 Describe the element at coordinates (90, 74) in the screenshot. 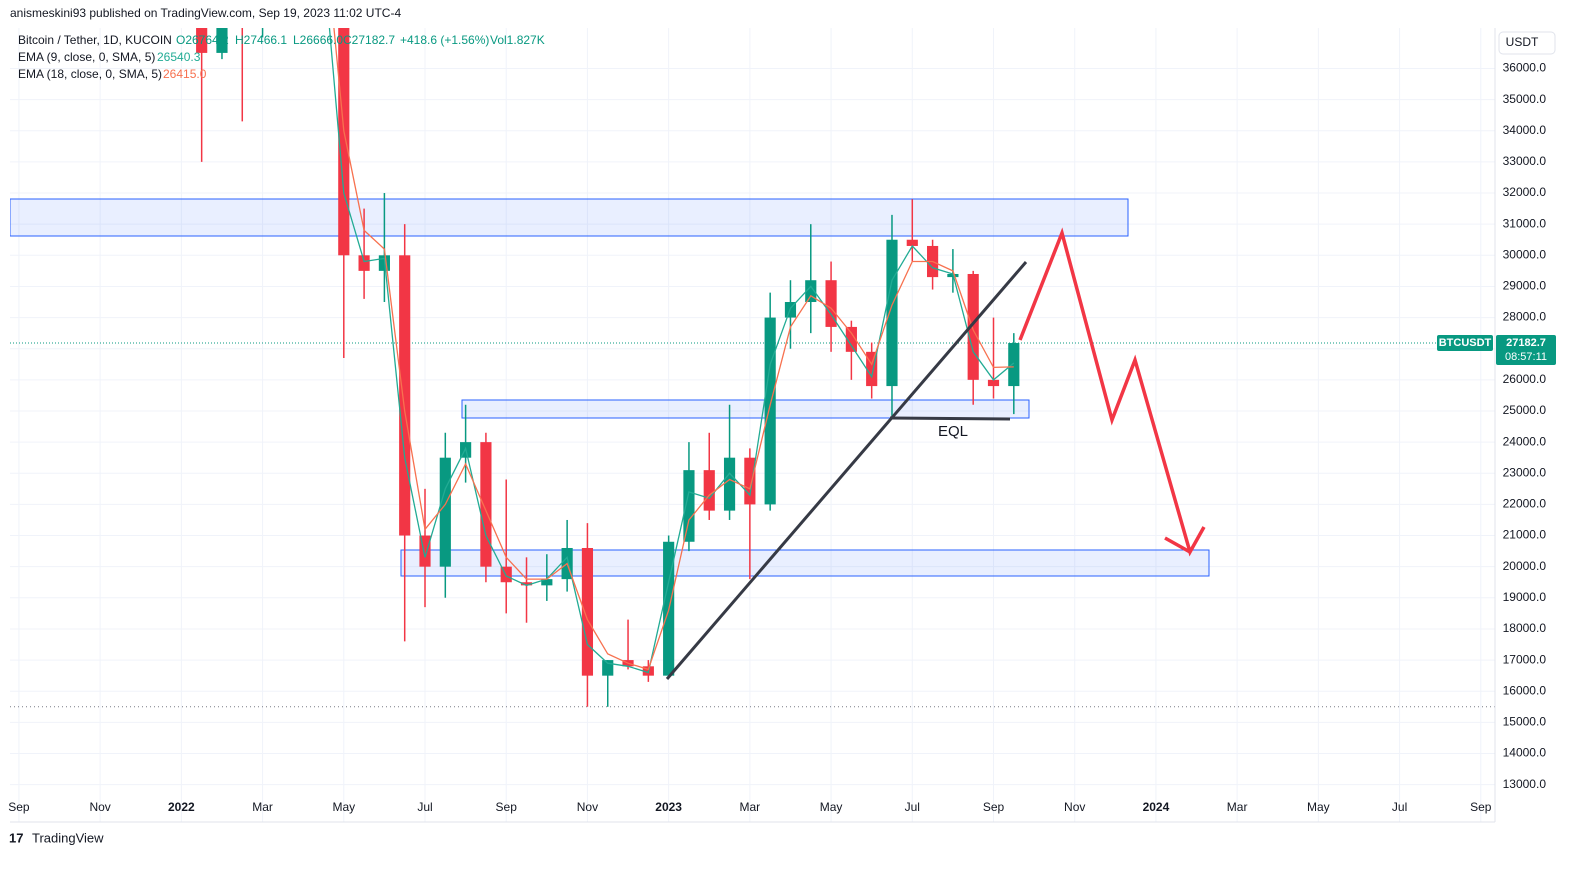

I see `legend-ema: EMA (18, close, 0, SMA, 5)` at that location.